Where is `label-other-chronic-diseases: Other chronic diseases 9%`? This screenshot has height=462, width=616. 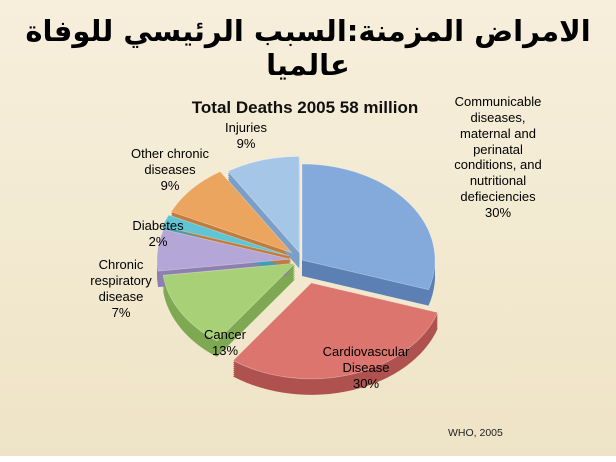 label-other-chronic-diseases: Other chronic diseases 9% is located at coordinates (170, 169).